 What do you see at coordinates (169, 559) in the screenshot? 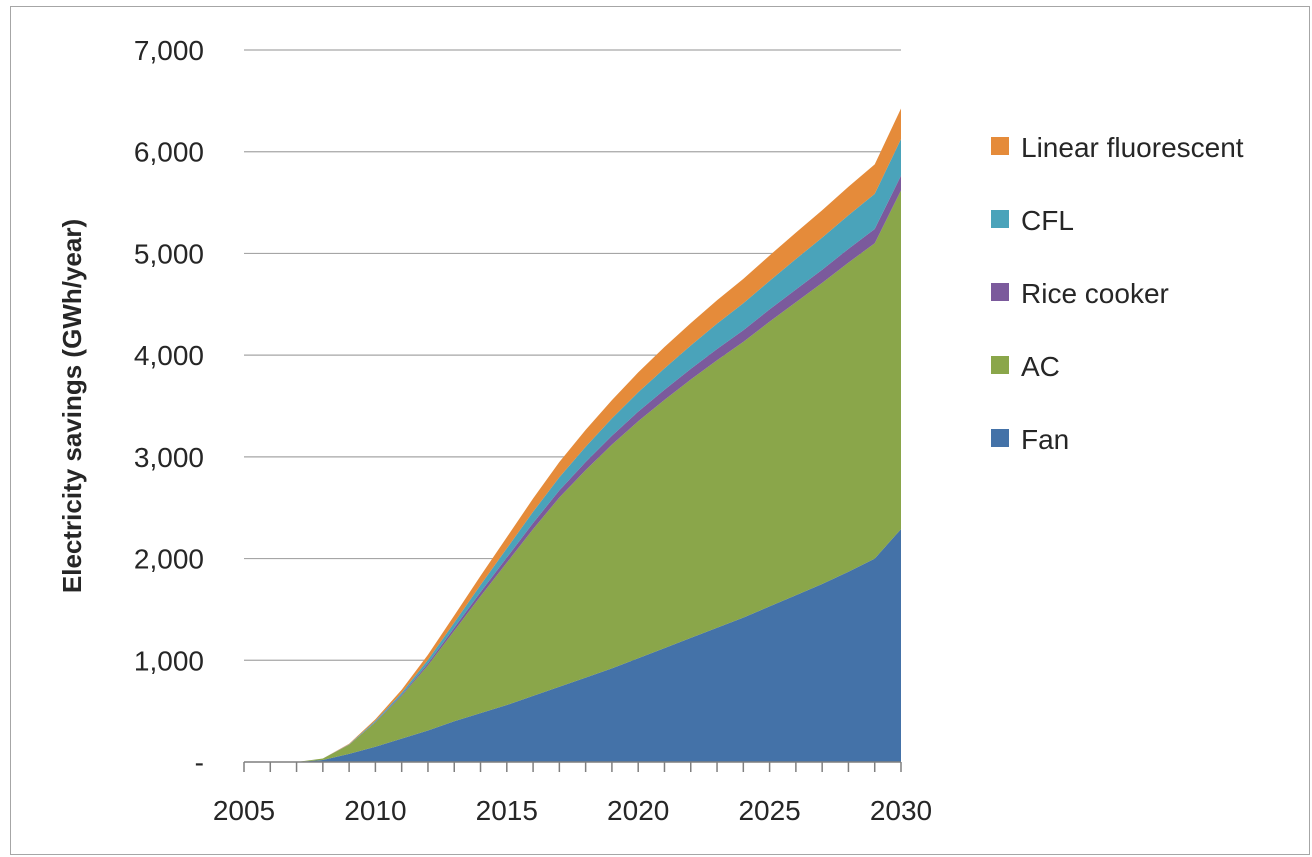
I see `y-tick-label: 2,000` at bounding box center [169, 559].